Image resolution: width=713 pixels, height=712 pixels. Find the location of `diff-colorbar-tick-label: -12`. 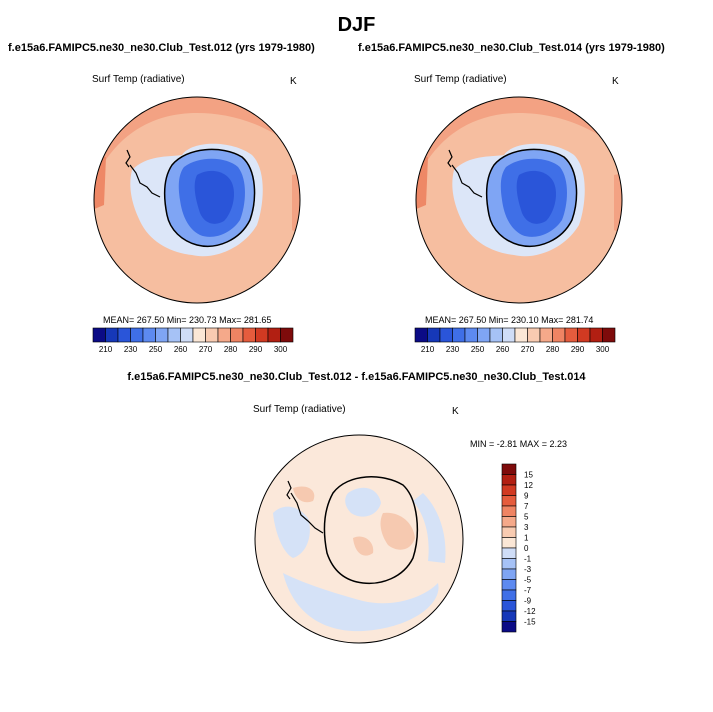

diff-colorbar-tick-label: -12 is located at coordinates (530, 611).